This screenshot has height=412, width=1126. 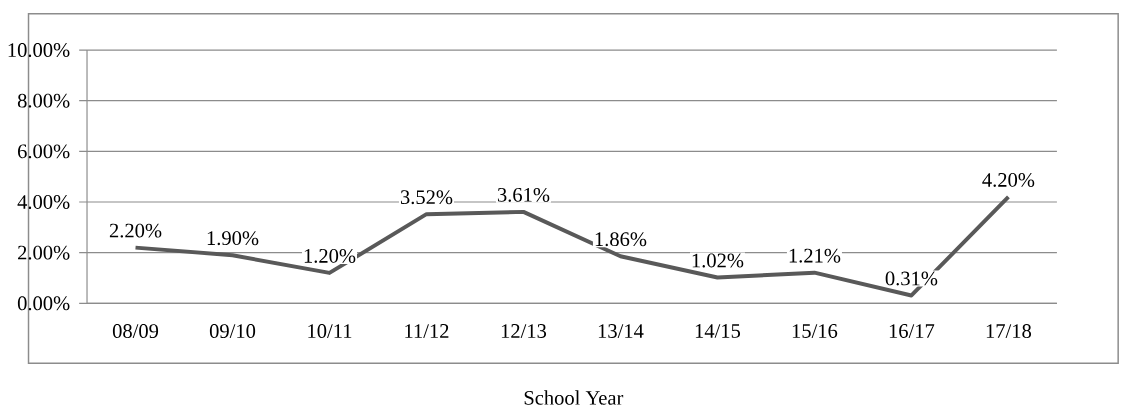 What do you see at coordinates (43, 202) in the screenshot?
I see `y-tick-label: 4.00%` at bounding box center [43, 202].